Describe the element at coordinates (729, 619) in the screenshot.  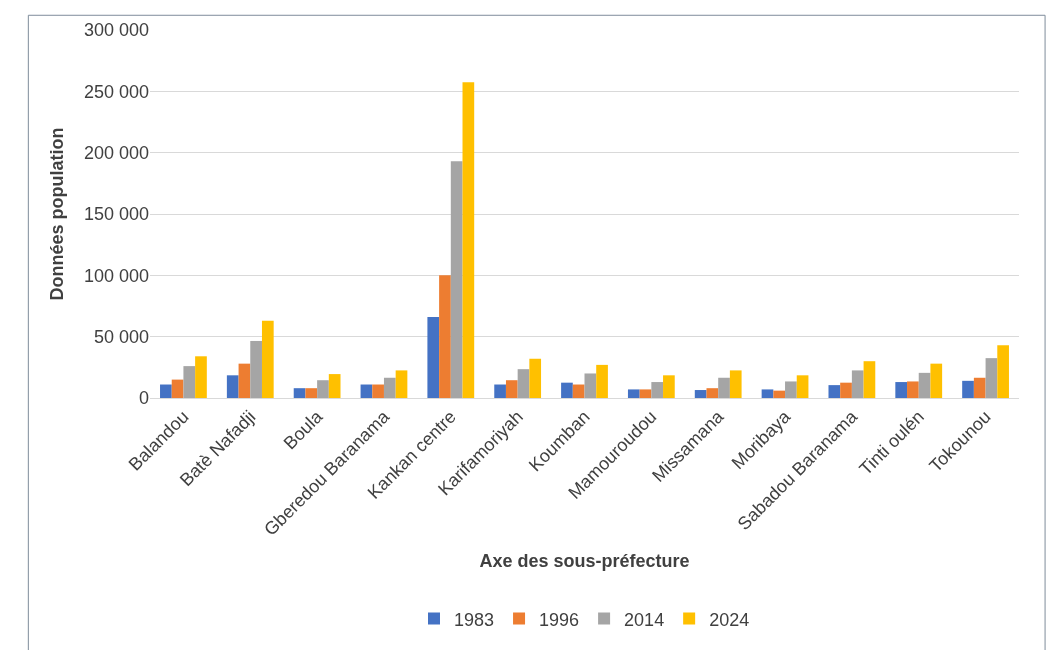
I see `legend-label: 2024` at that location.